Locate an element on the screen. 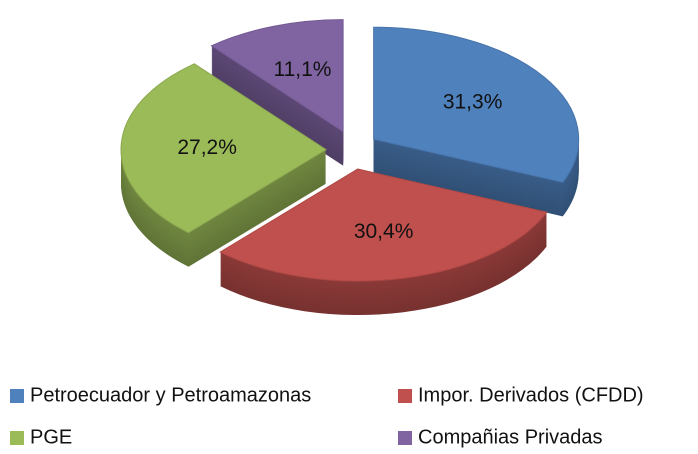 This screenshot has height=454, width=698. legend-label: Impor. Derivados (CFDD) is located at coordinates (531, 395).